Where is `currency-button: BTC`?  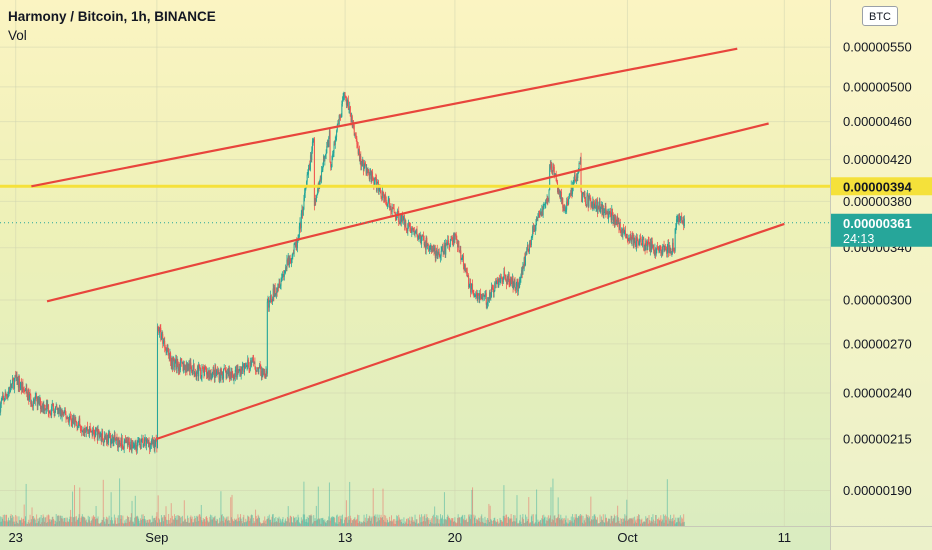
currency-button: BTC is located at coordinates (880, 16).